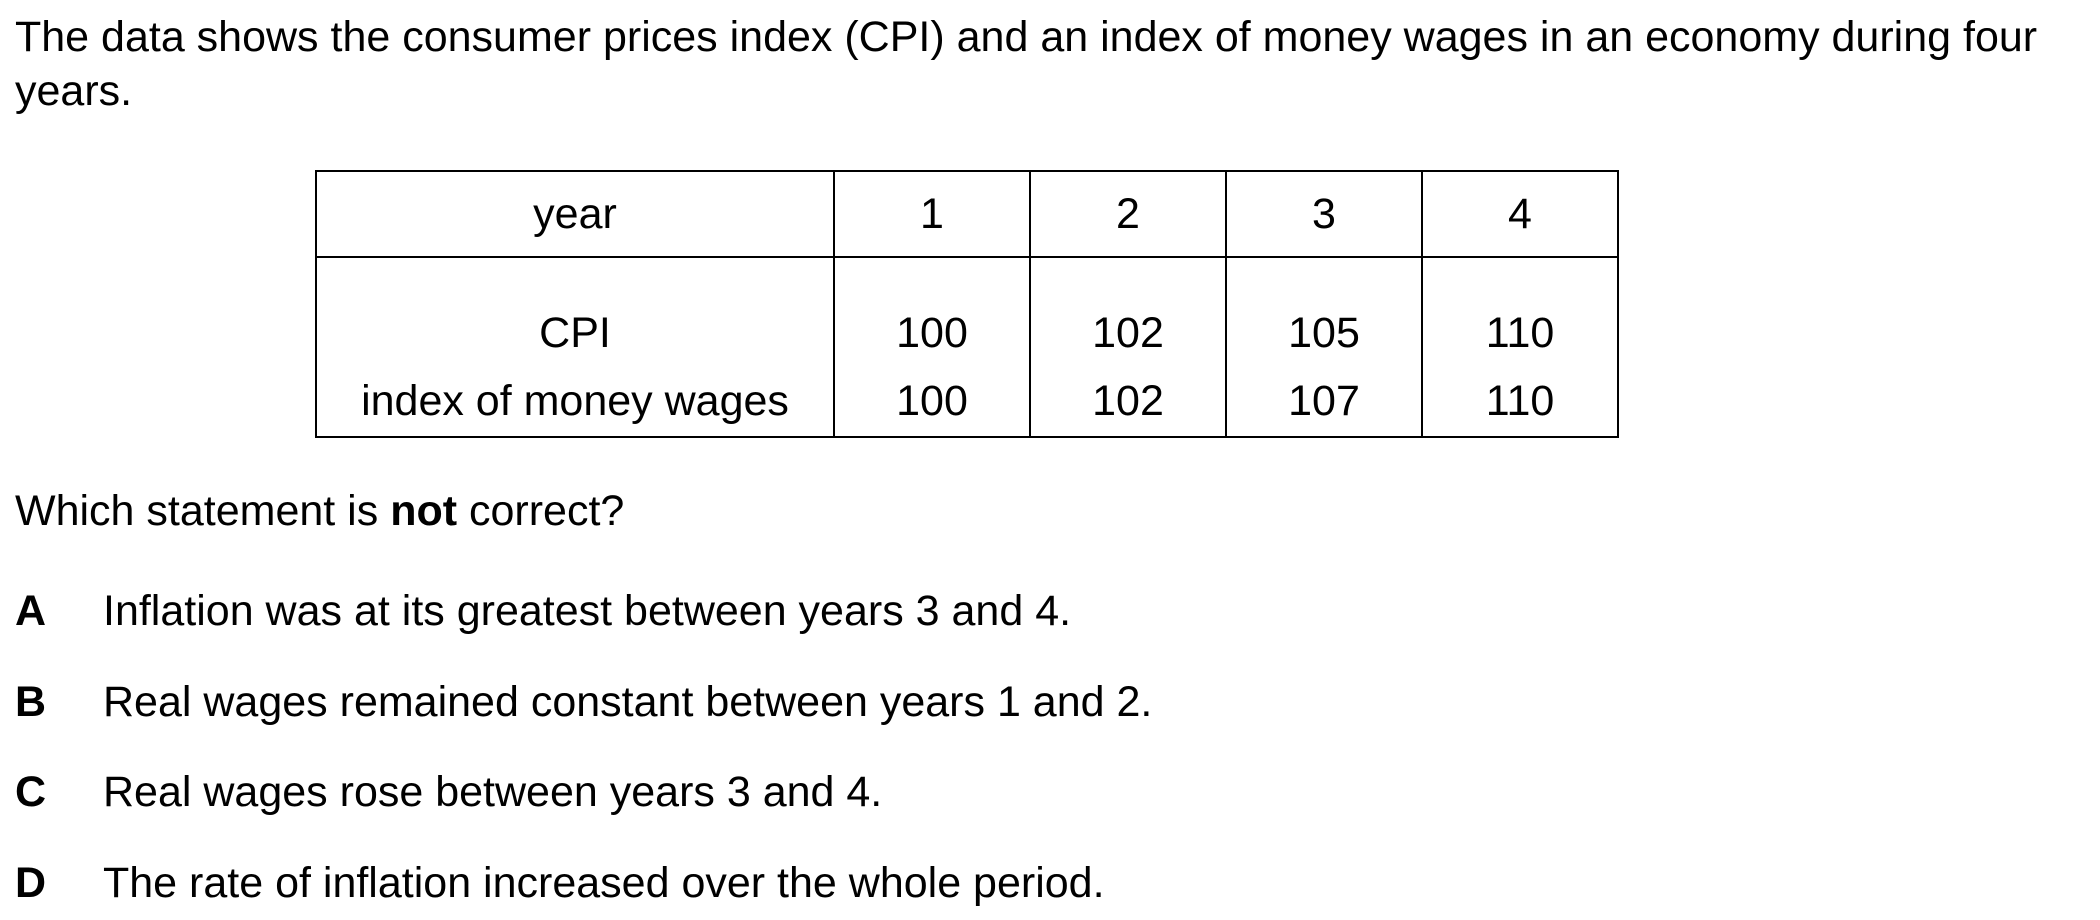 The width and height of the screenshot is (2100, 920). What do you see at coordinates (31, 792) in the screenshot?
I see `option-letter-c: C` at bounding box center [31, 792].